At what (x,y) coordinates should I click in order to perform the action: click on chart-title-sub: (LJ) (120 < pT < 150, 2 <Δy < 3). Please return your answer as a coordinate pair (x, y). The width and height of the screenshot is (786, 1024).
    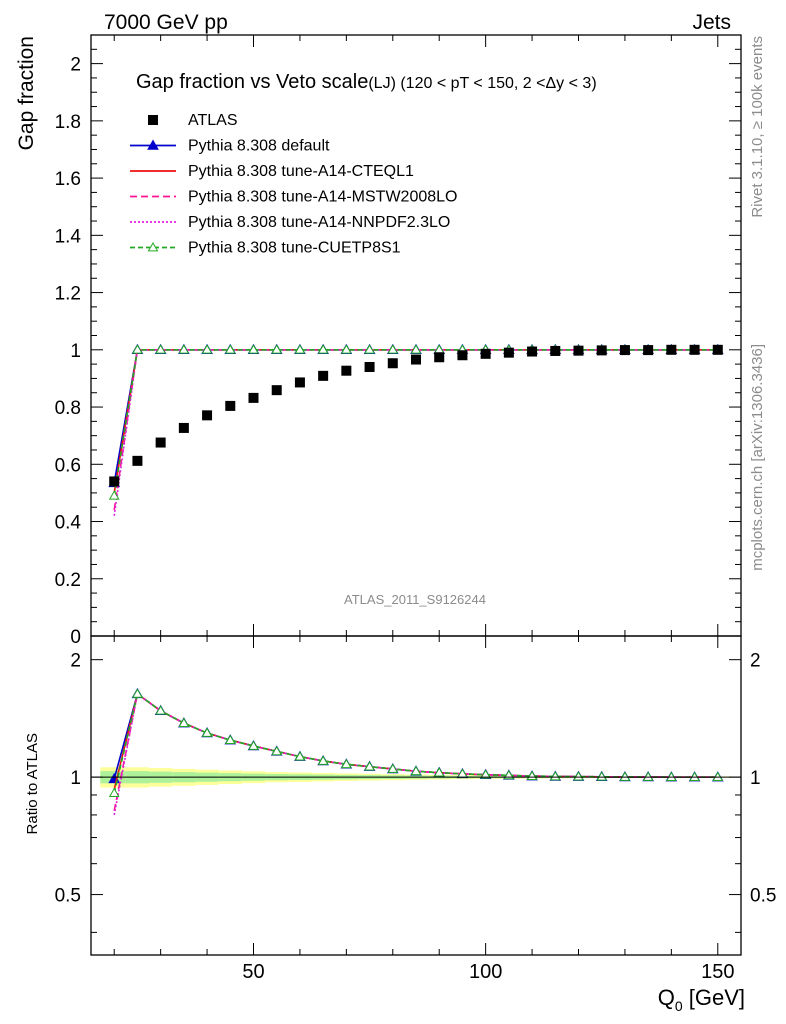
    Looking at the image, I should click on (482, 83).